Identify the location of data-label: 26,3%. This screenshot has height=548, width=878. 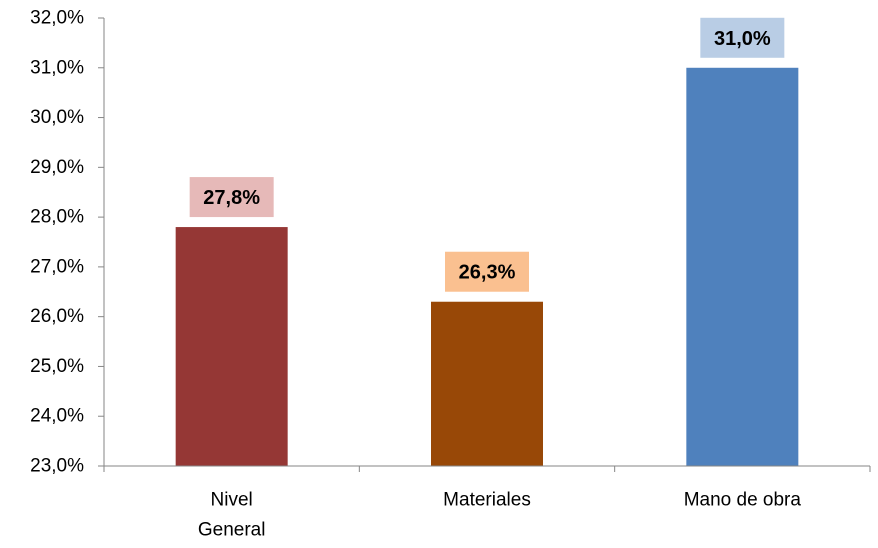
(487, 273).